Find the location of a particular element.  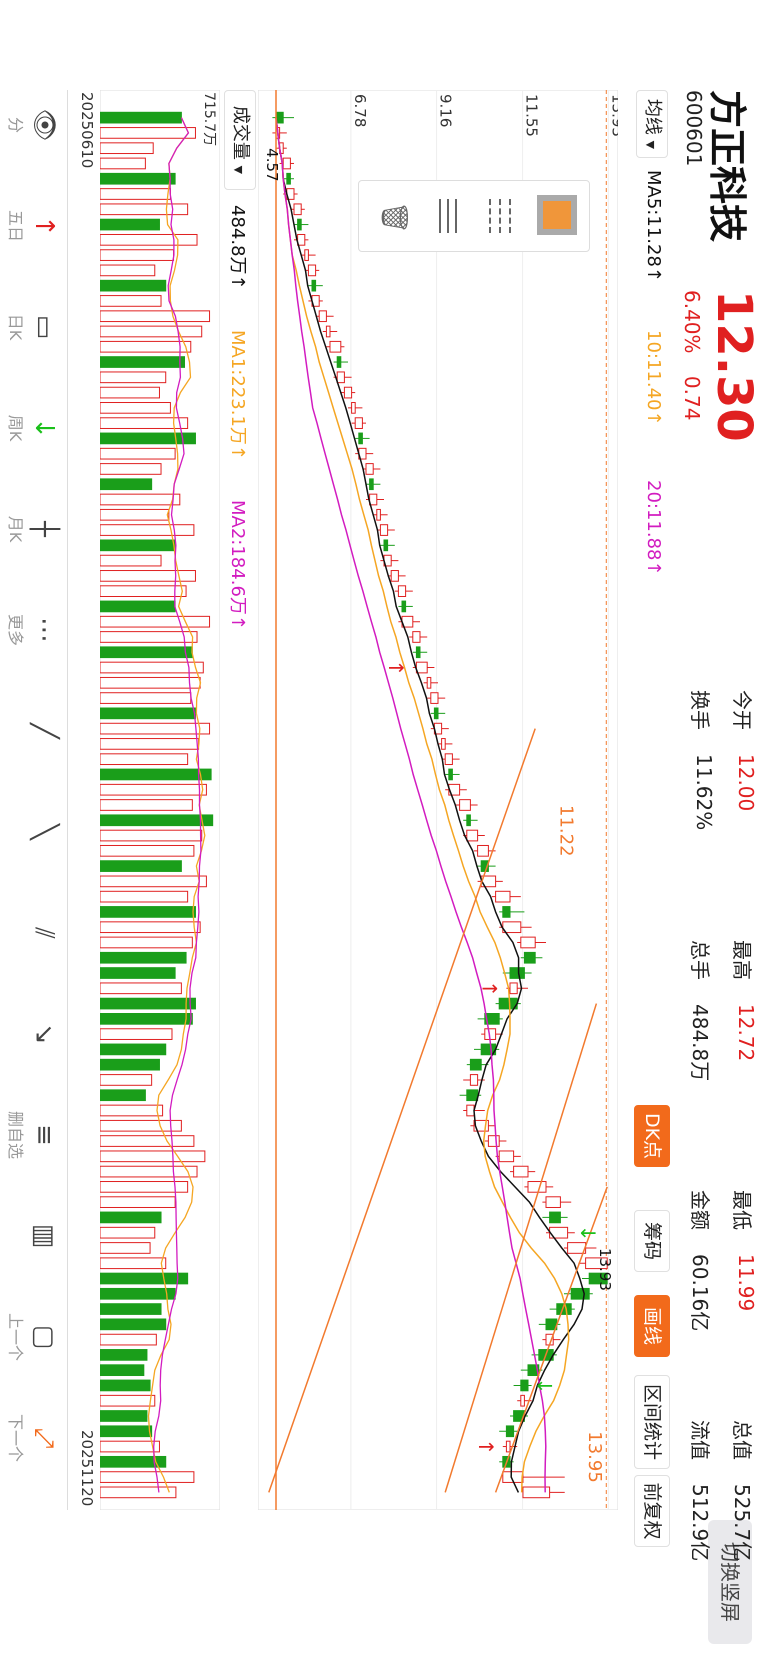

stat-value: 512.9亿 is located at coordinates (700, 1523).